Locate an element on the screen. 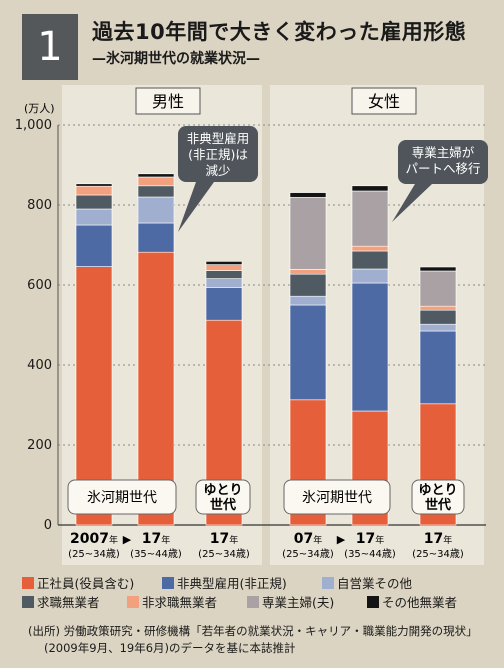  legend-label: 正社員(役員含む) is located at coordinates (86, 583).